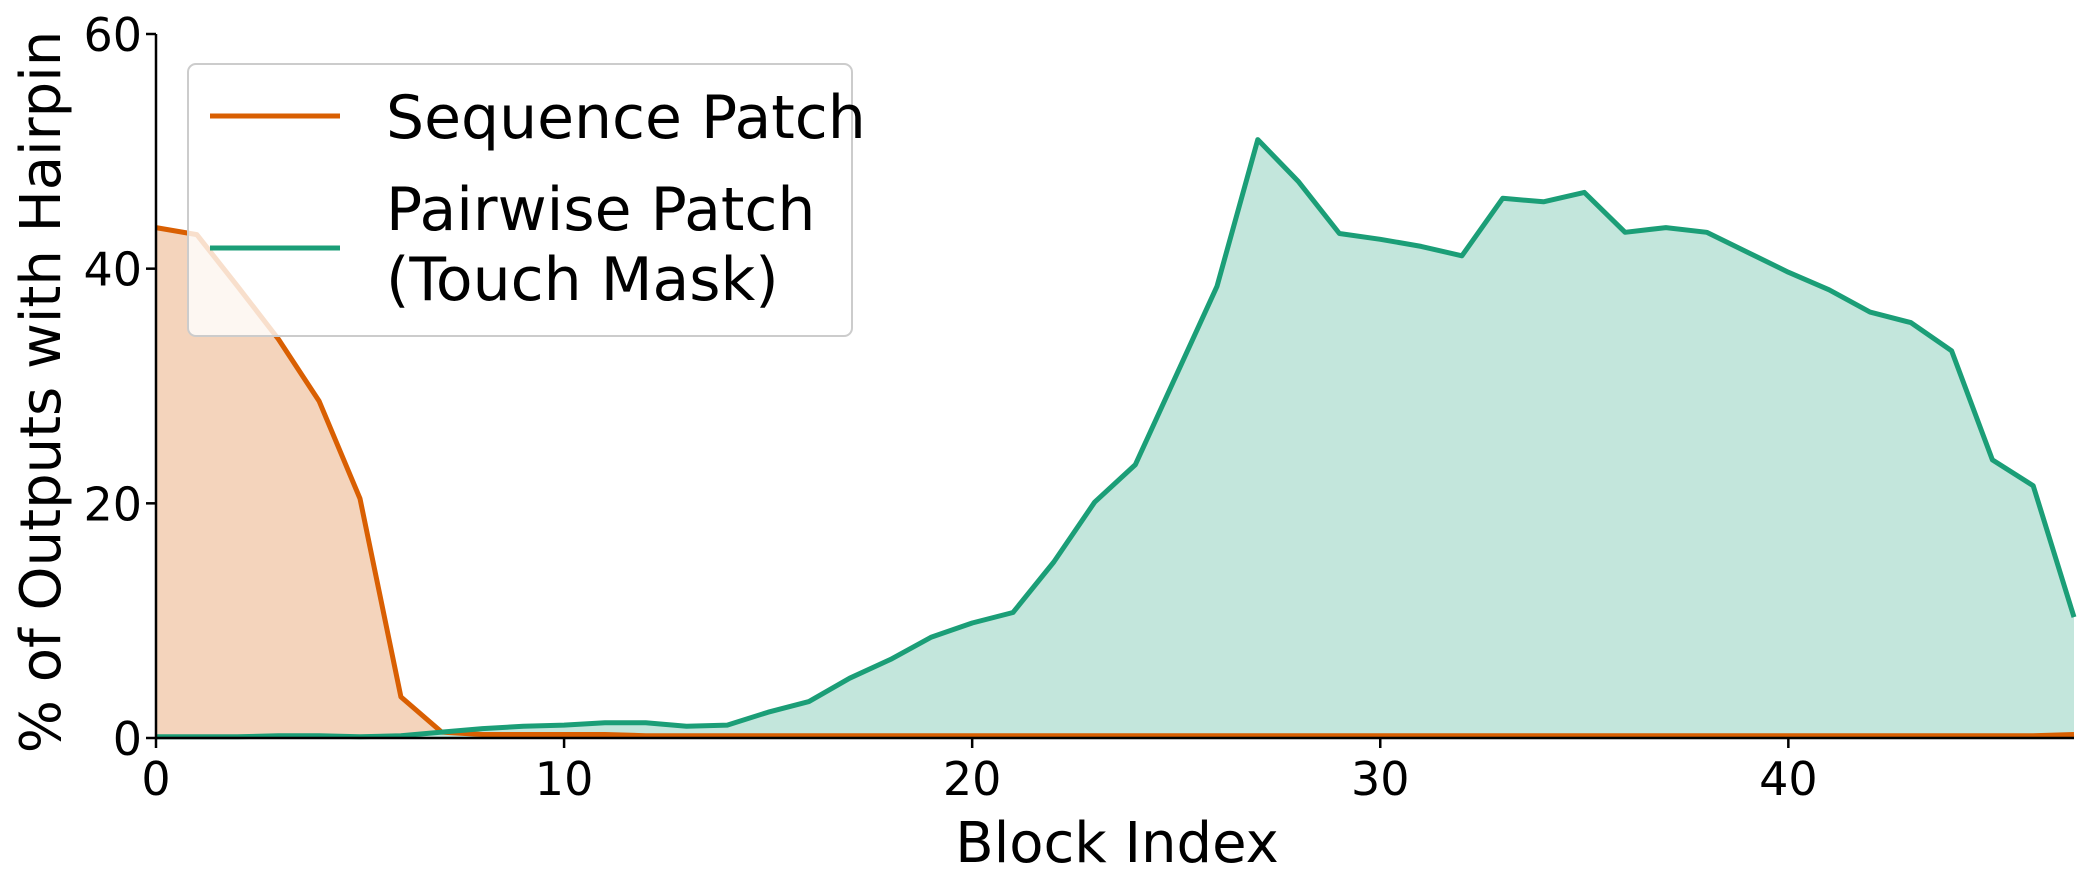  I want to click on legend-label-line: (Touch Mask), so click(582, 280).